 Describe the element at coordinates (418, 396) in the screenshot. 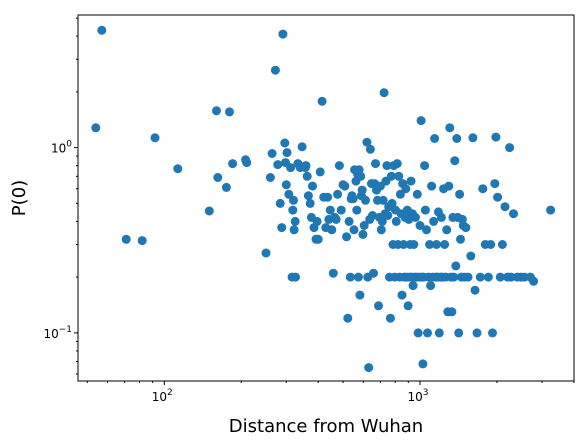

I see `x-tick-label: 103` at that location.